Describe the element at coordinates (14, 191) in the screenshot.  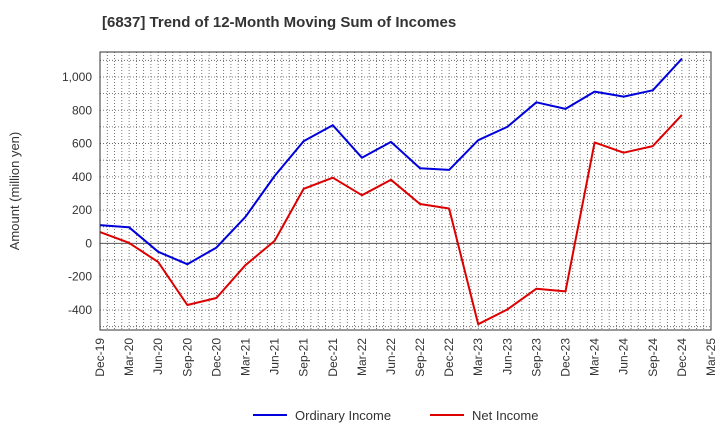
I see `y-axis-title: Amount (million yen)` at that location.